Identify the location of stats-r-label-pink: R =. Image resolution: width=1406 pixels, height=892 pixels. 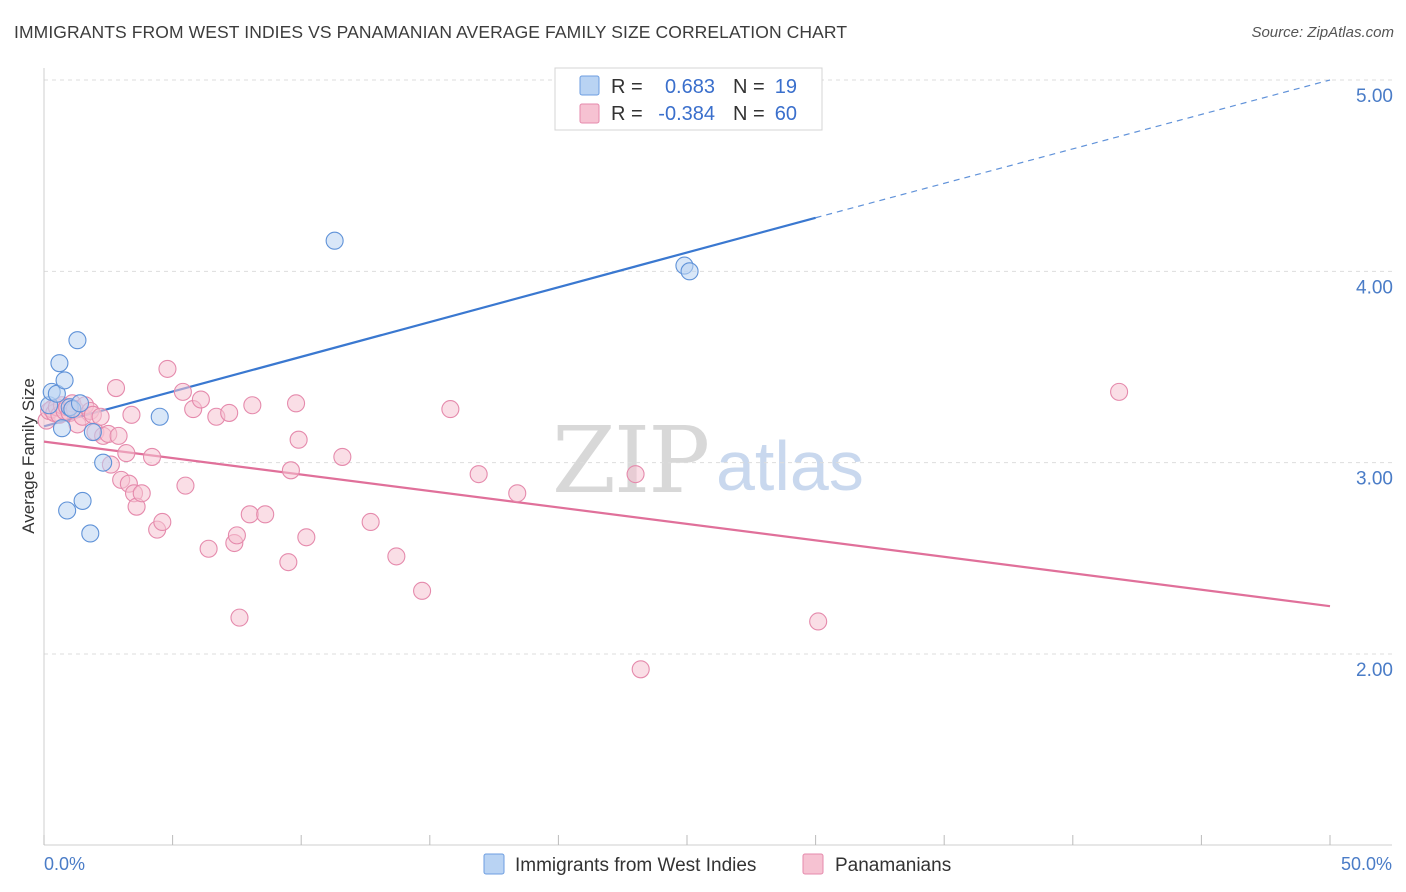
(627, 114).